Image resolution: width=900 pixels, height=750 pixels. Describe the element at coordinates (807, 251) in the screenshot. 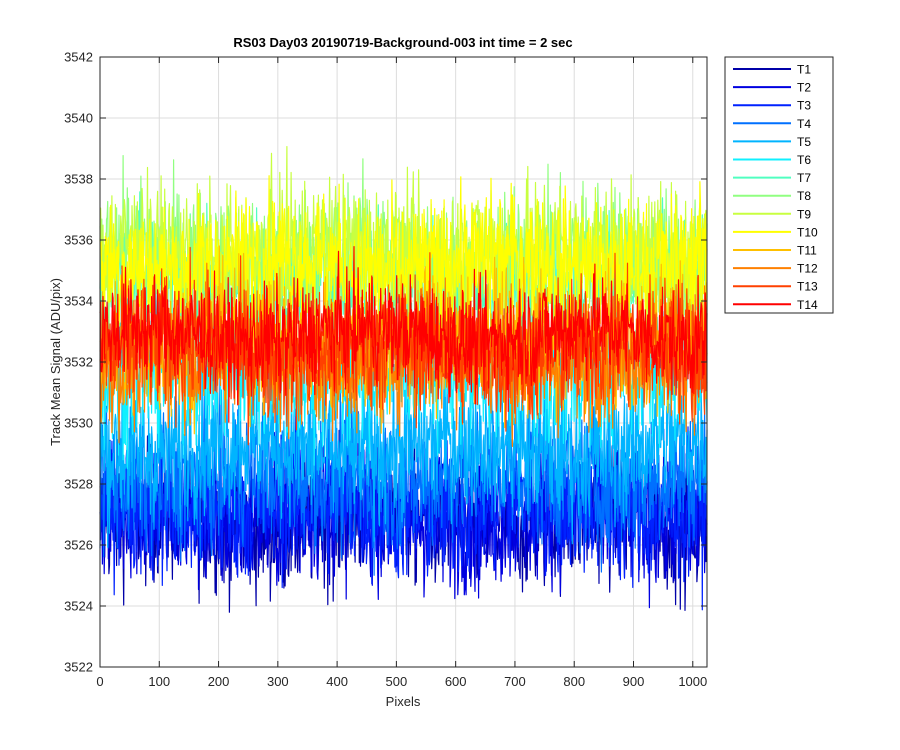

I see `legend-label-t11: T11` at that location.